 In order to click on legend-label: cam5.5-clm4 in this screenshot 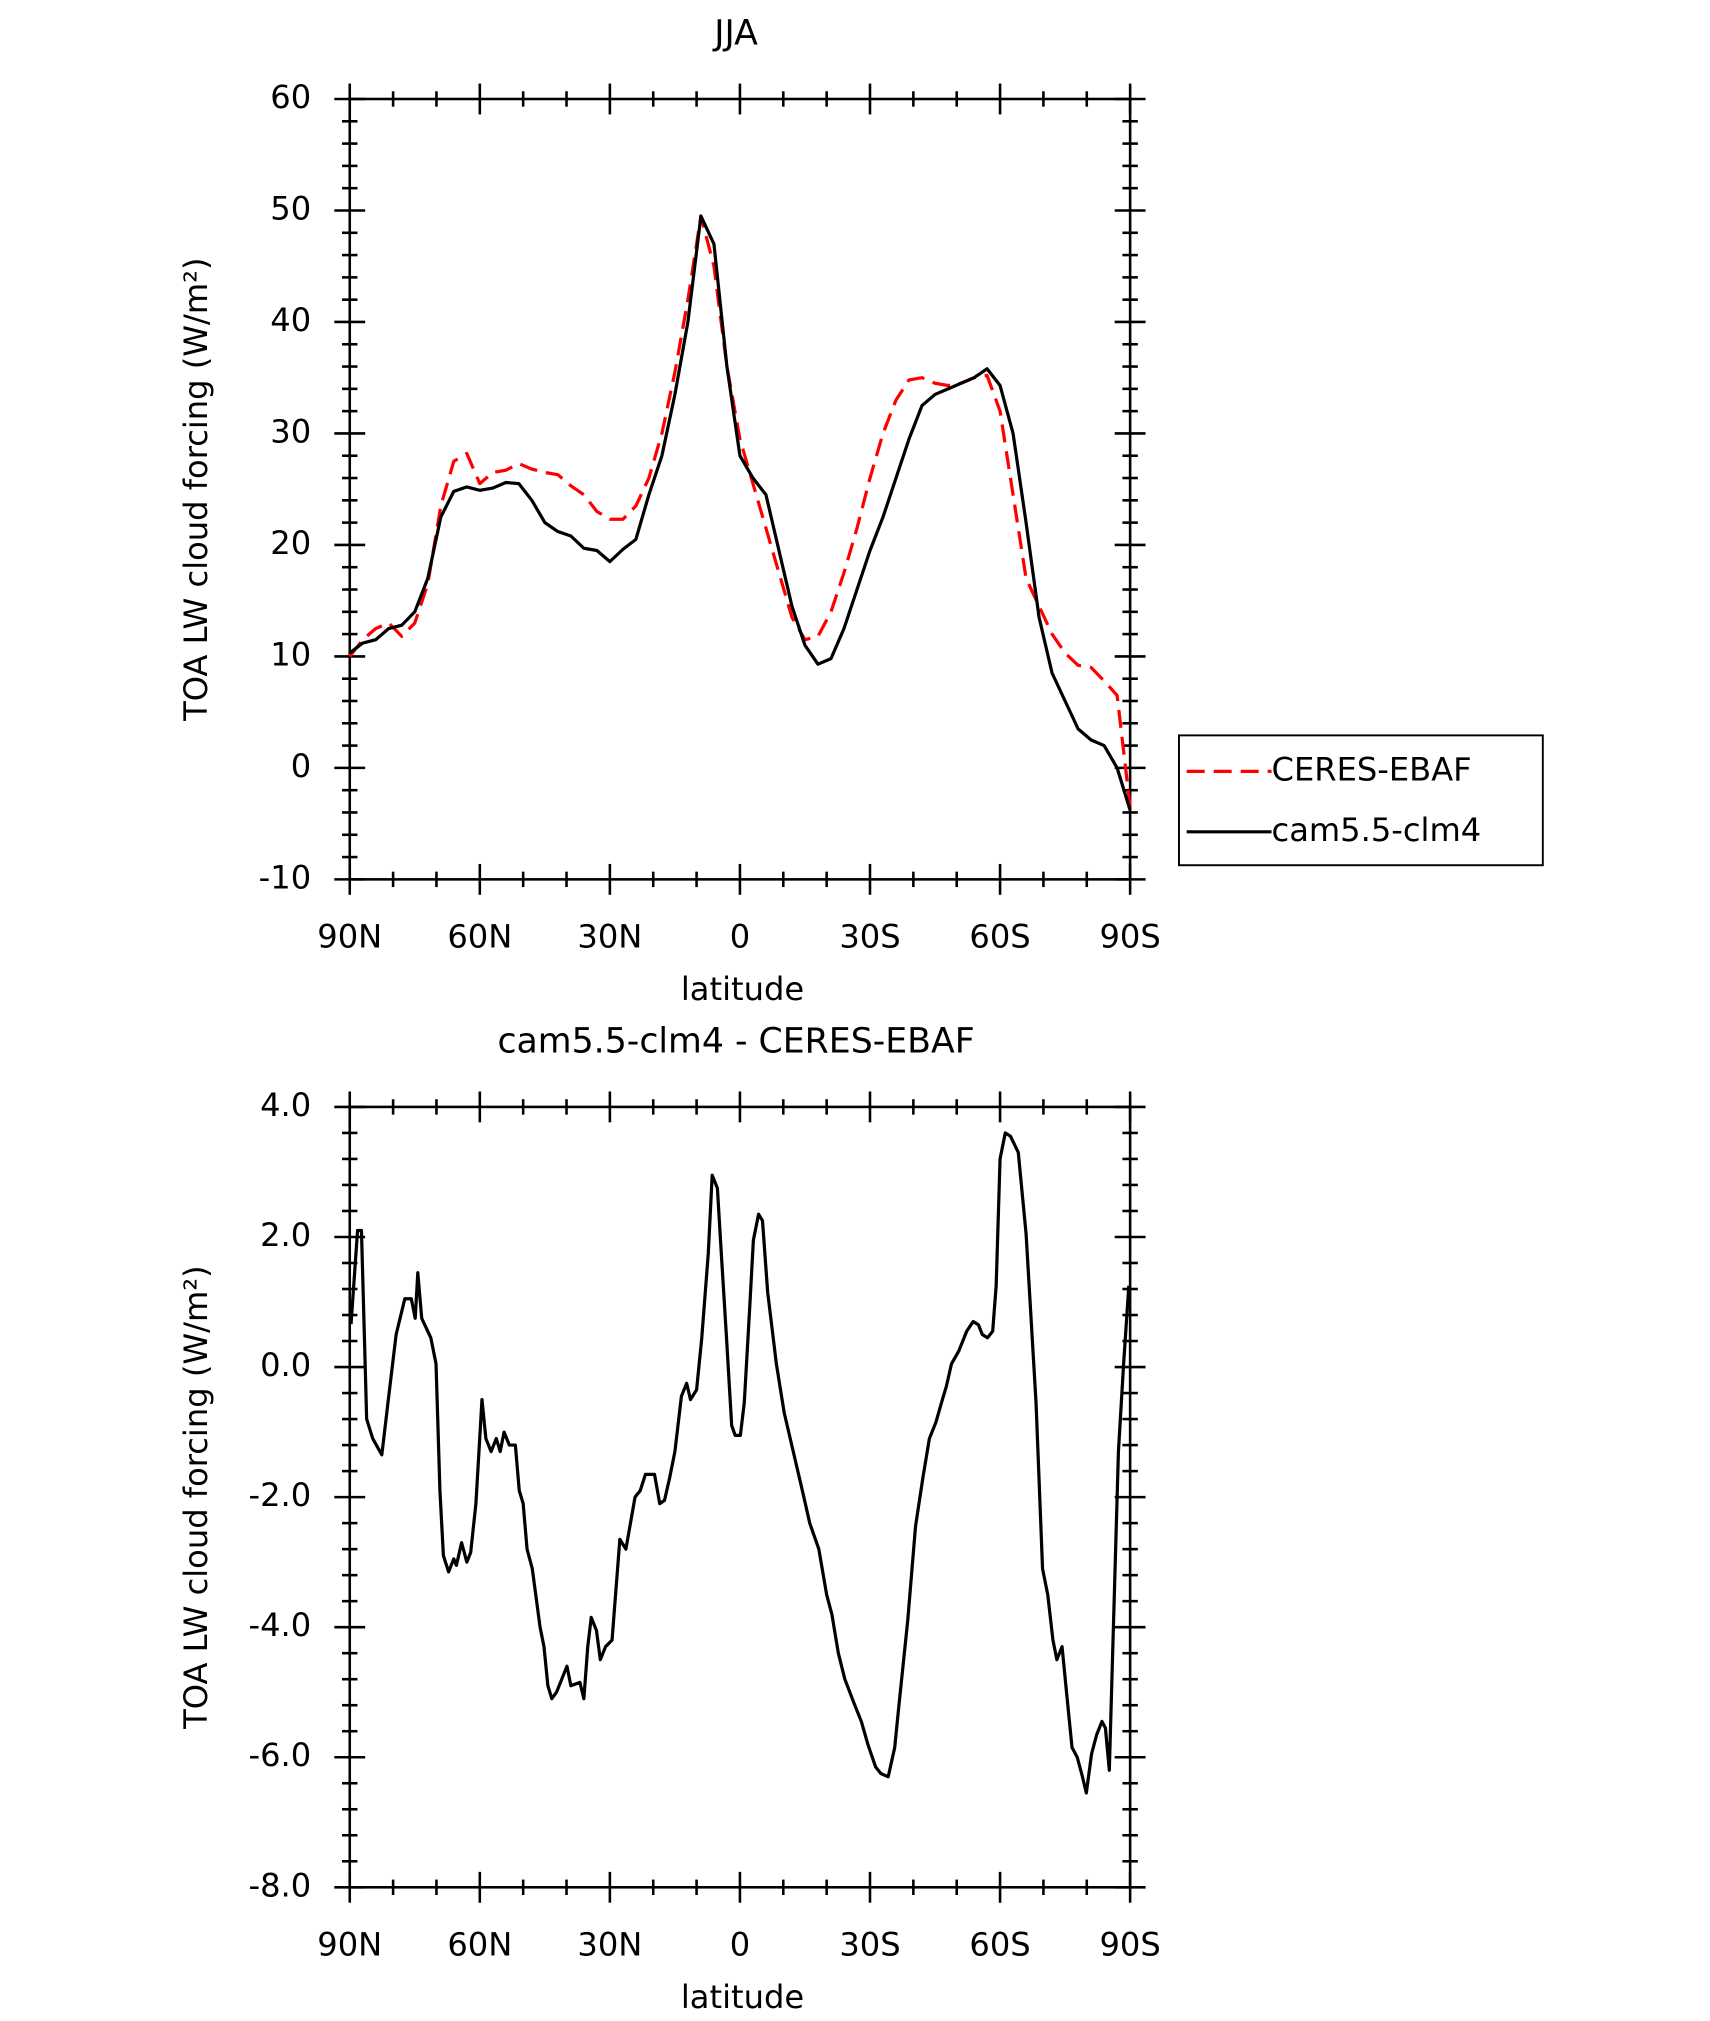, I will do `click(1377, 830)`.